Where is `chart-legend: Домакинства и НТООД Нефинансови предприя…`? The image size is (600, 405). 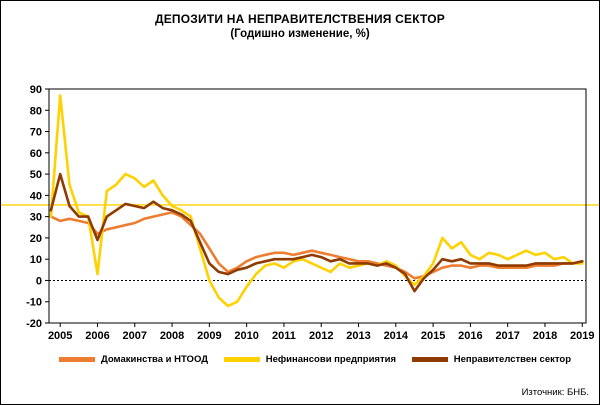
chart-legend: Домакинства и НТООД Нефинансови предприя… is located at coordinates (315, 359).